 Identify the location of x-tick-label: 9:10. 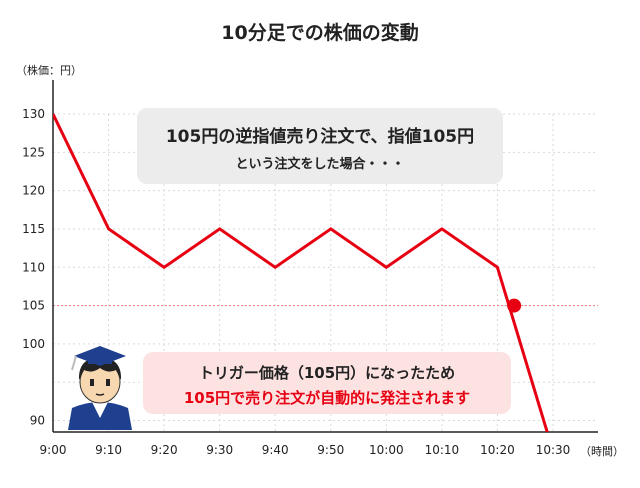
(108, 450).